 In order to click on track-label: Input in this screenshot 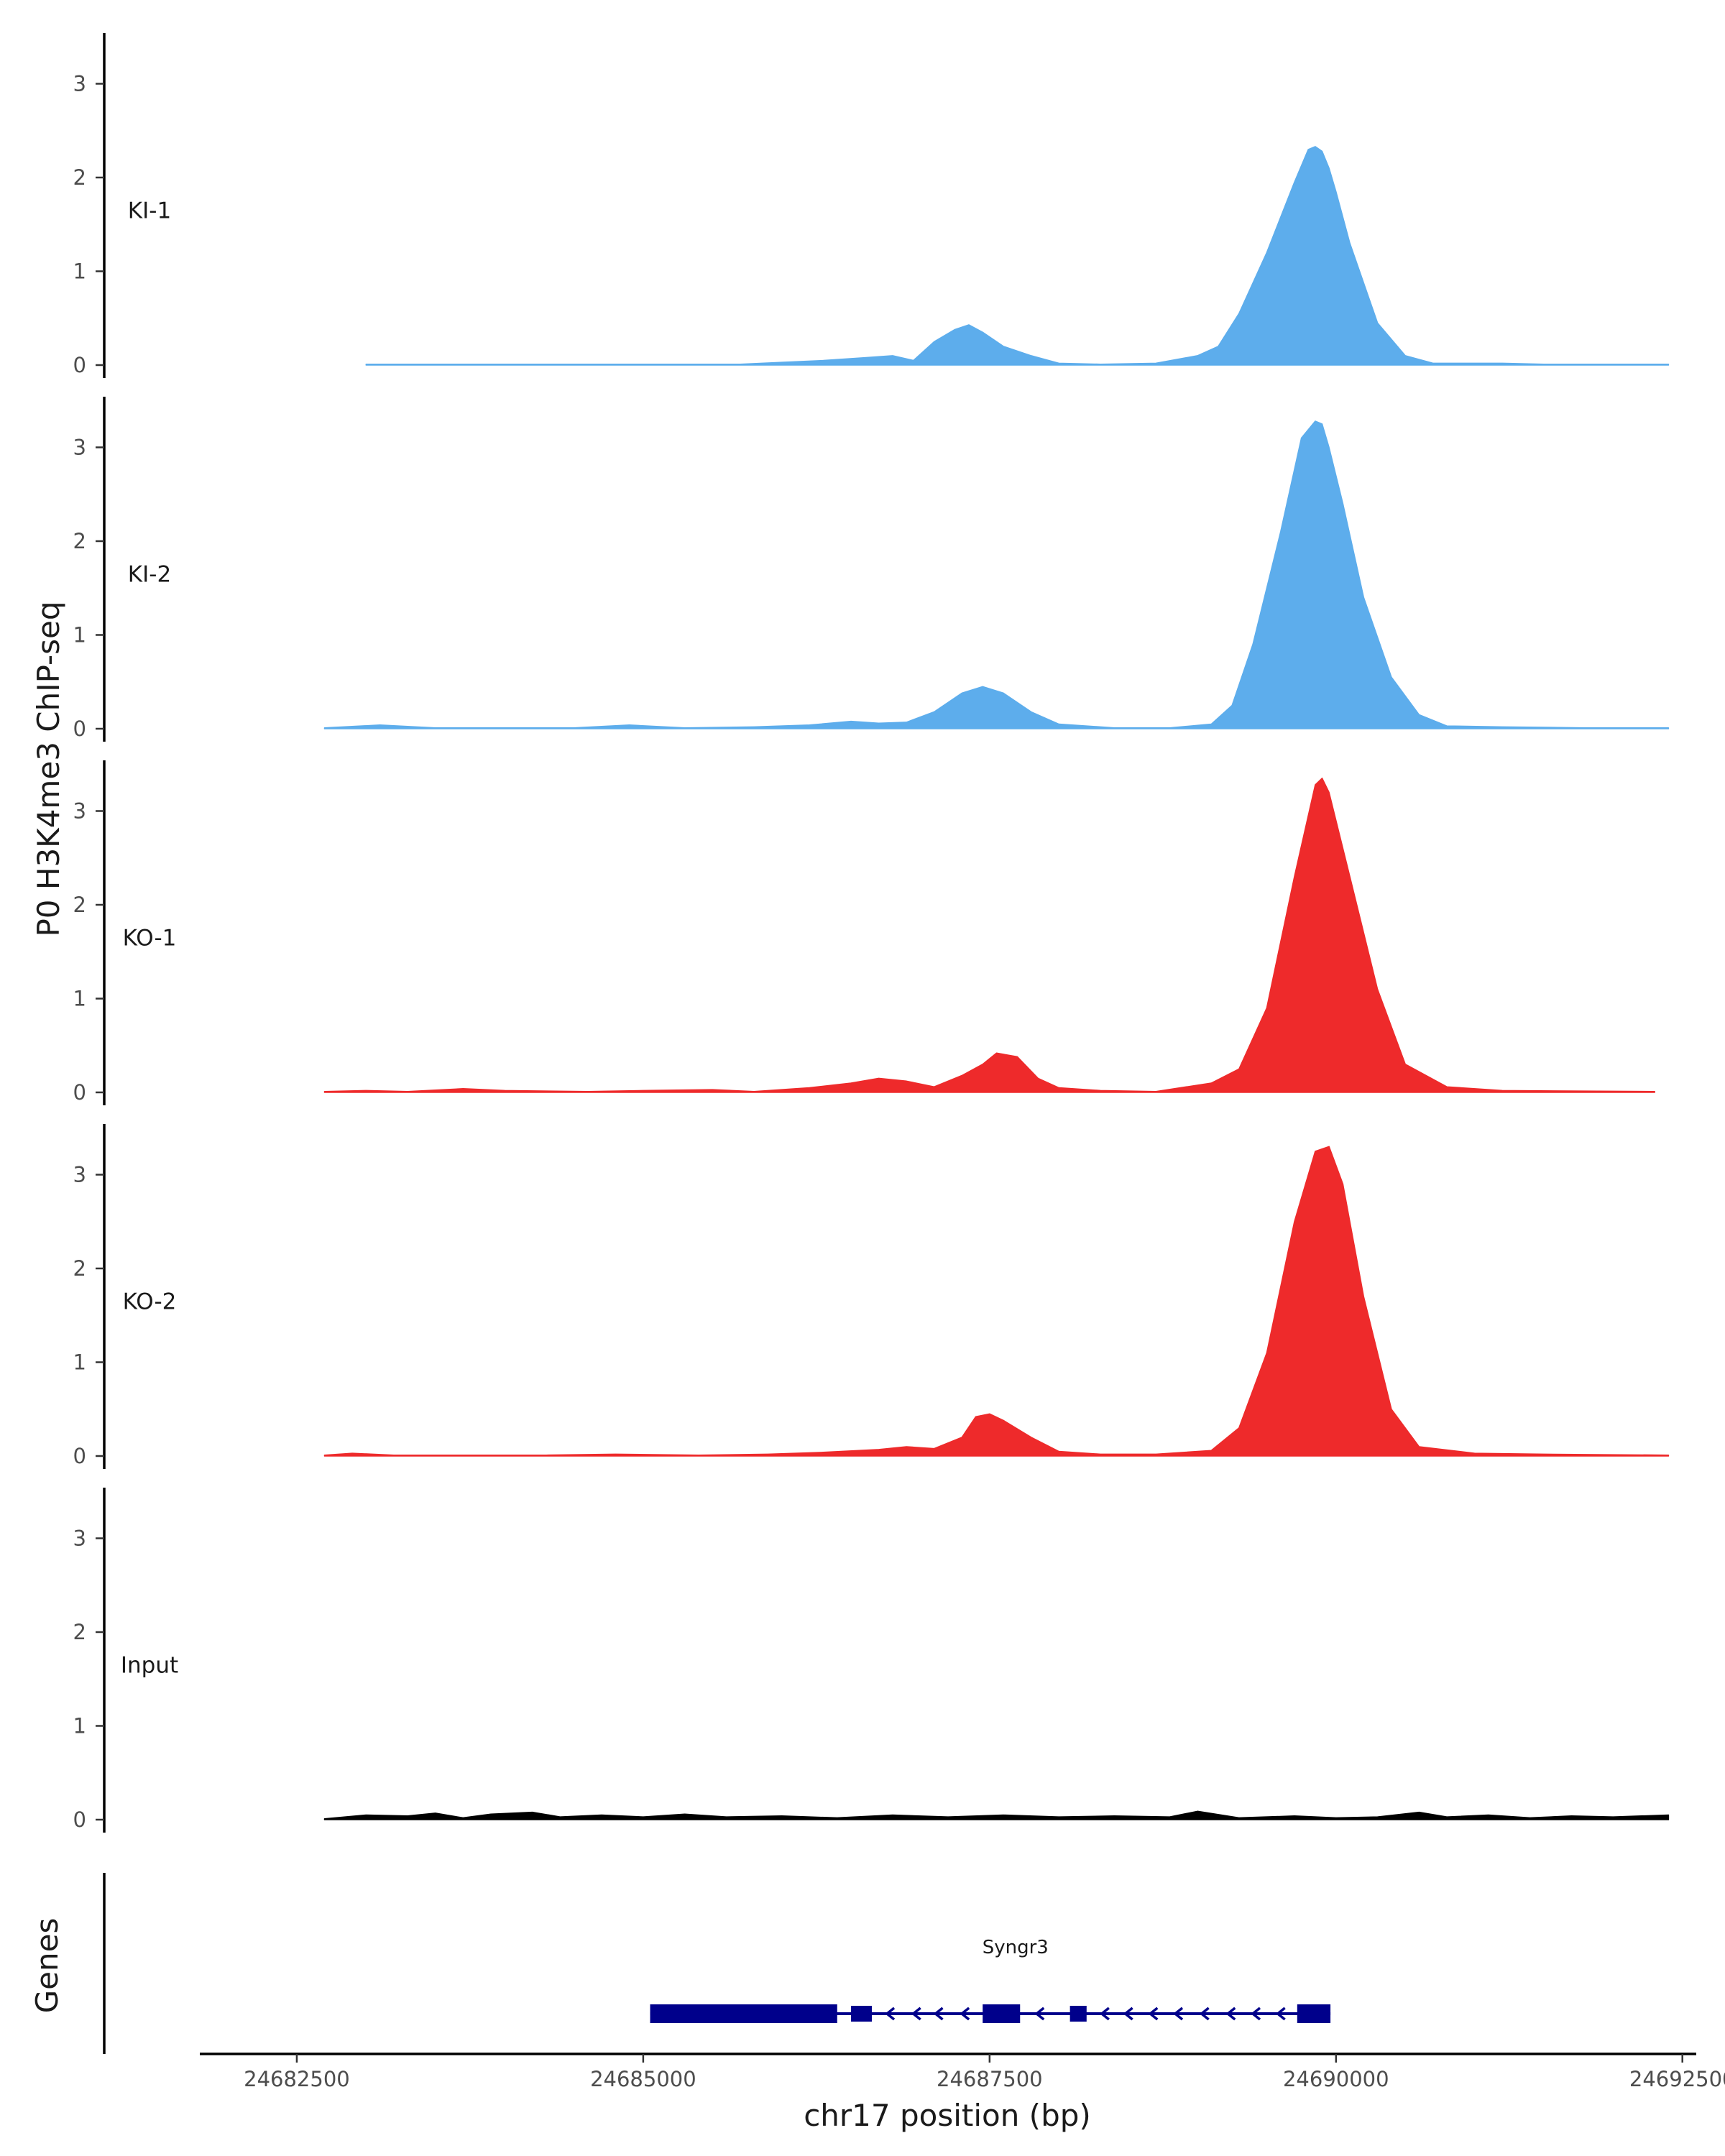, I will do `click(149, 1666)`.